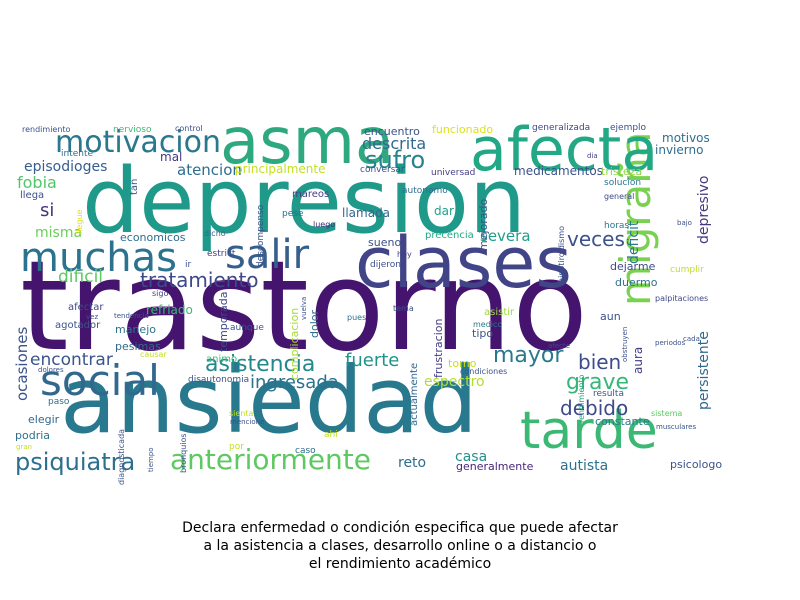 Image resolution: width=800 pixels, height=600 pixels. I want to click on word-aura: aura, so click(638, 360).